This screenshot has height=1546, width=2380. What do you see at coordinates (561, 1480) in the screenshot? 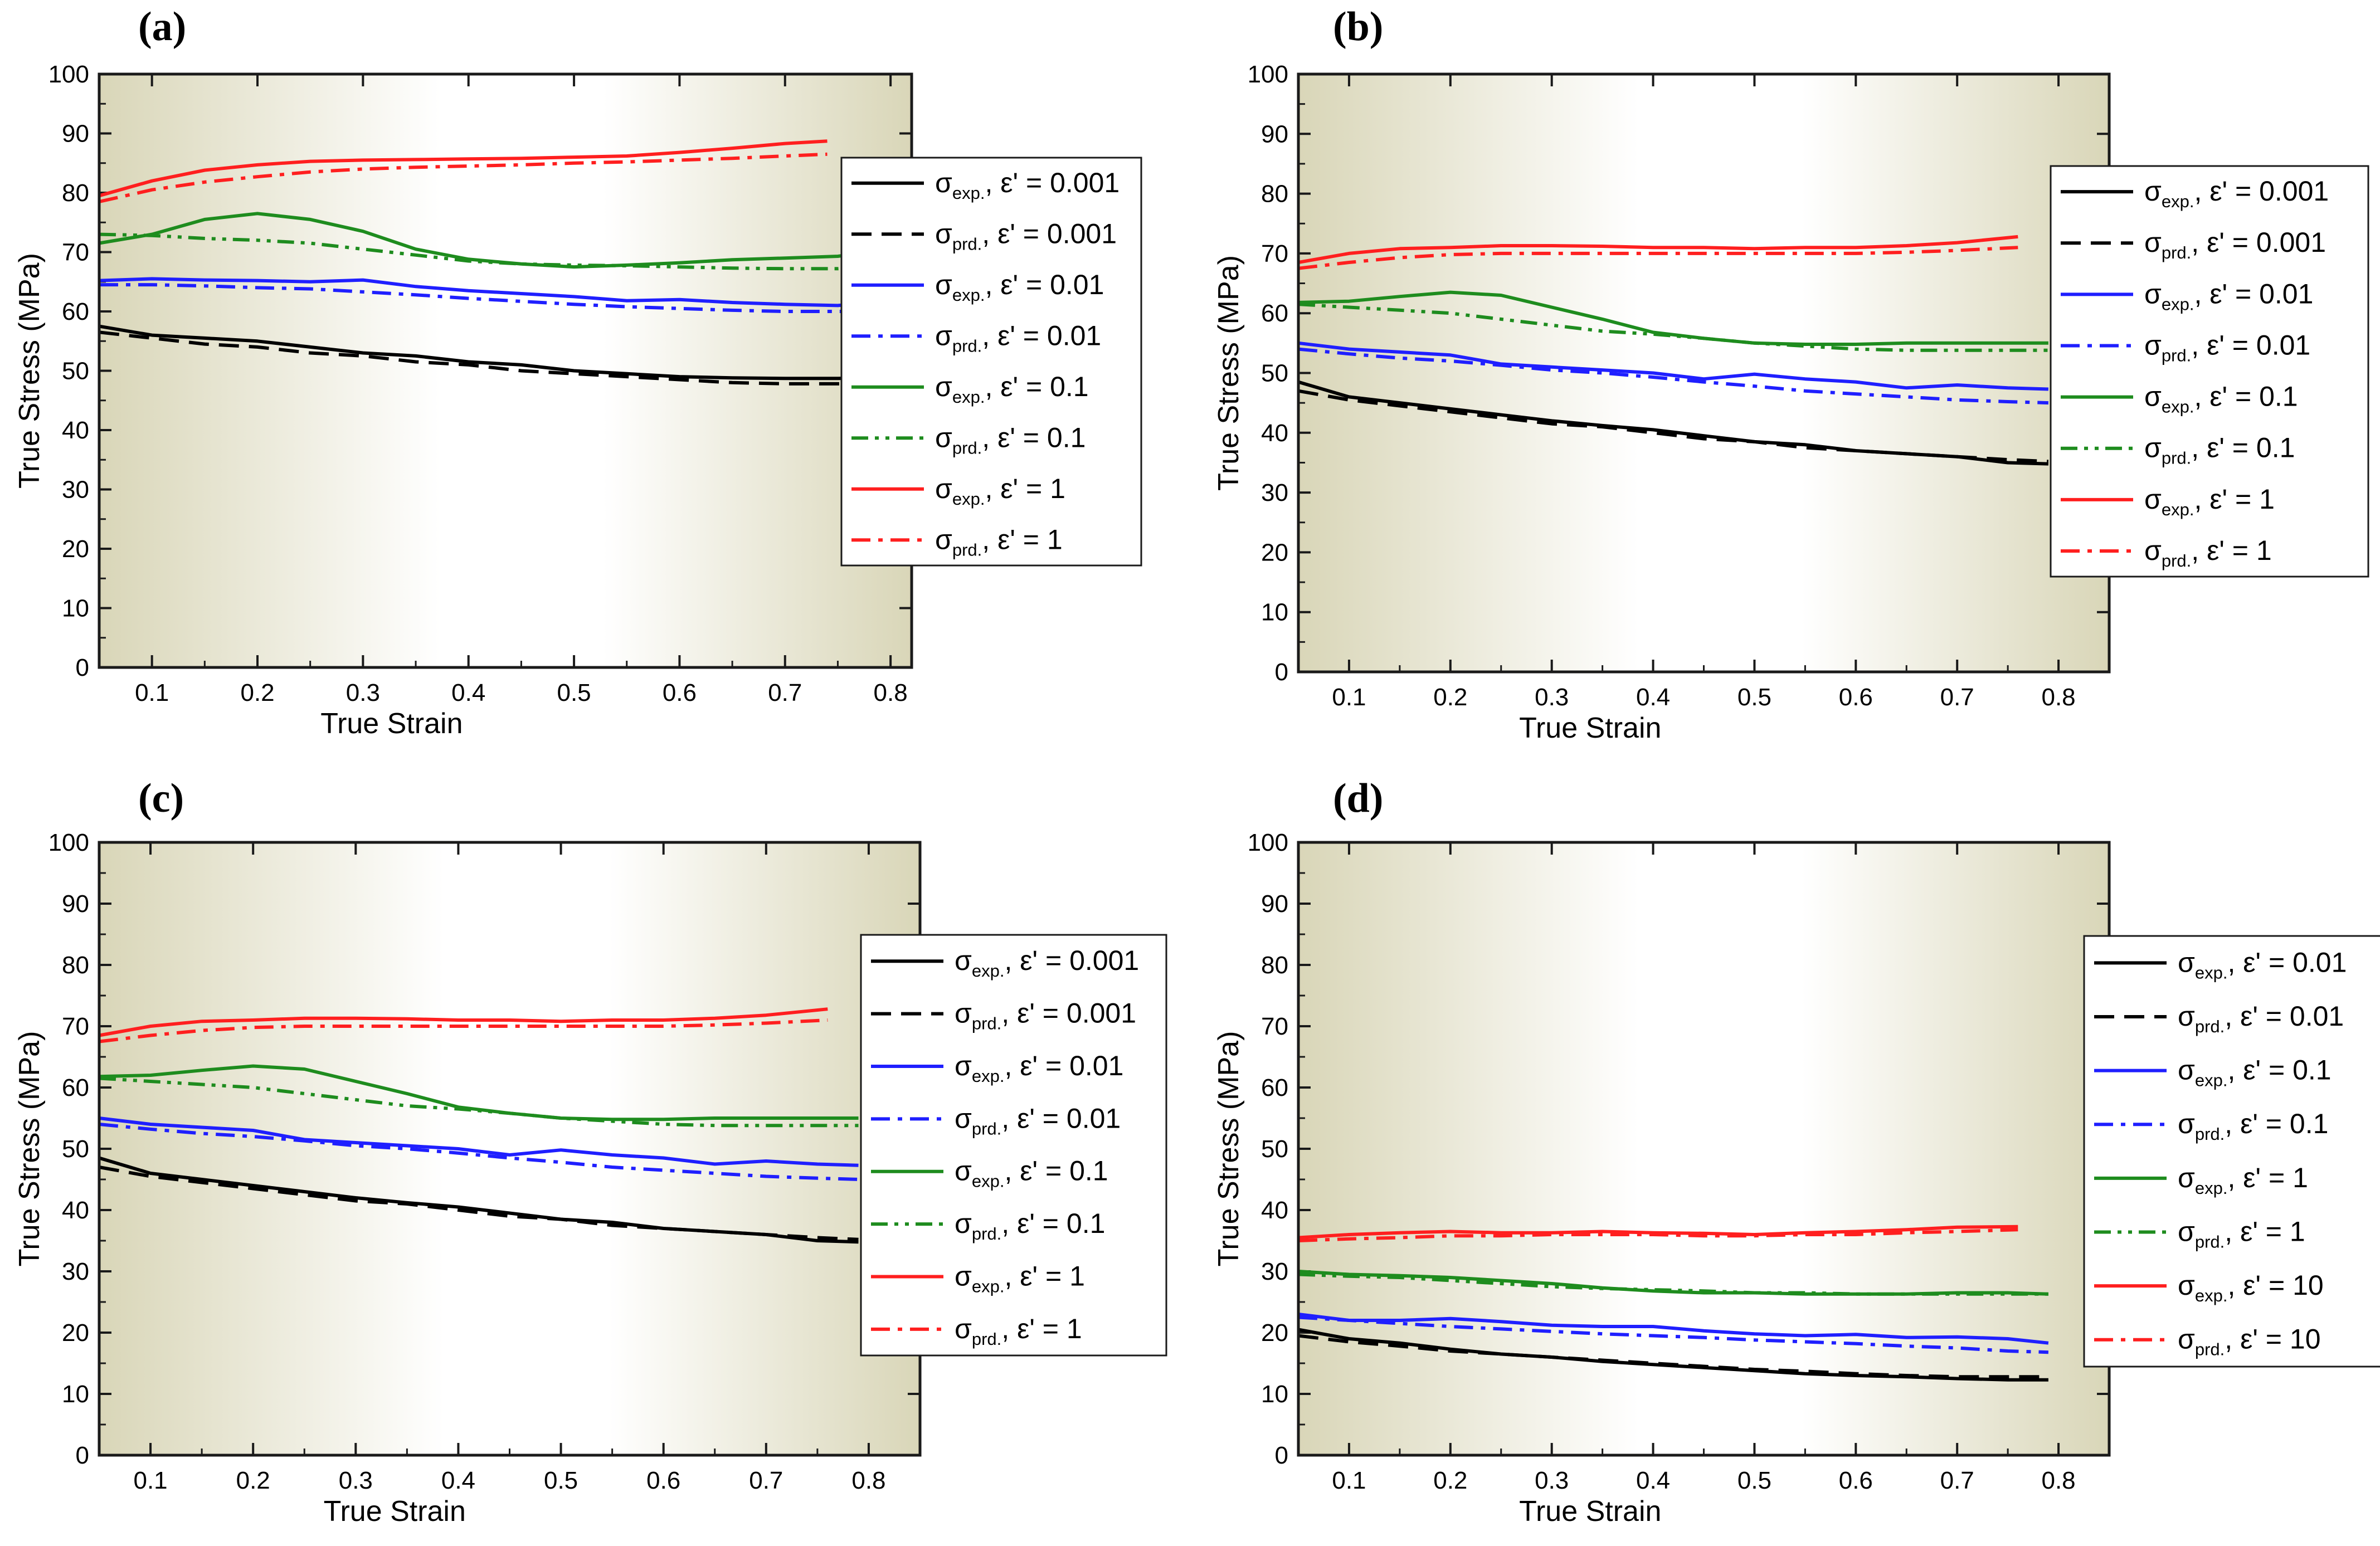
I see `x-tick-label: 0.5` at bounding box center [561, 1480].